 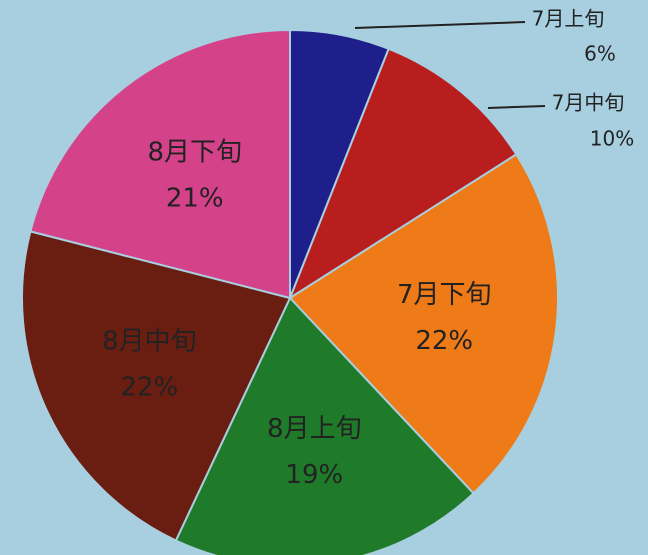 What do you see at coordinates (195, 199) in the screenshot?
I see `value-label: 21%` at bounding box center [195, 199].